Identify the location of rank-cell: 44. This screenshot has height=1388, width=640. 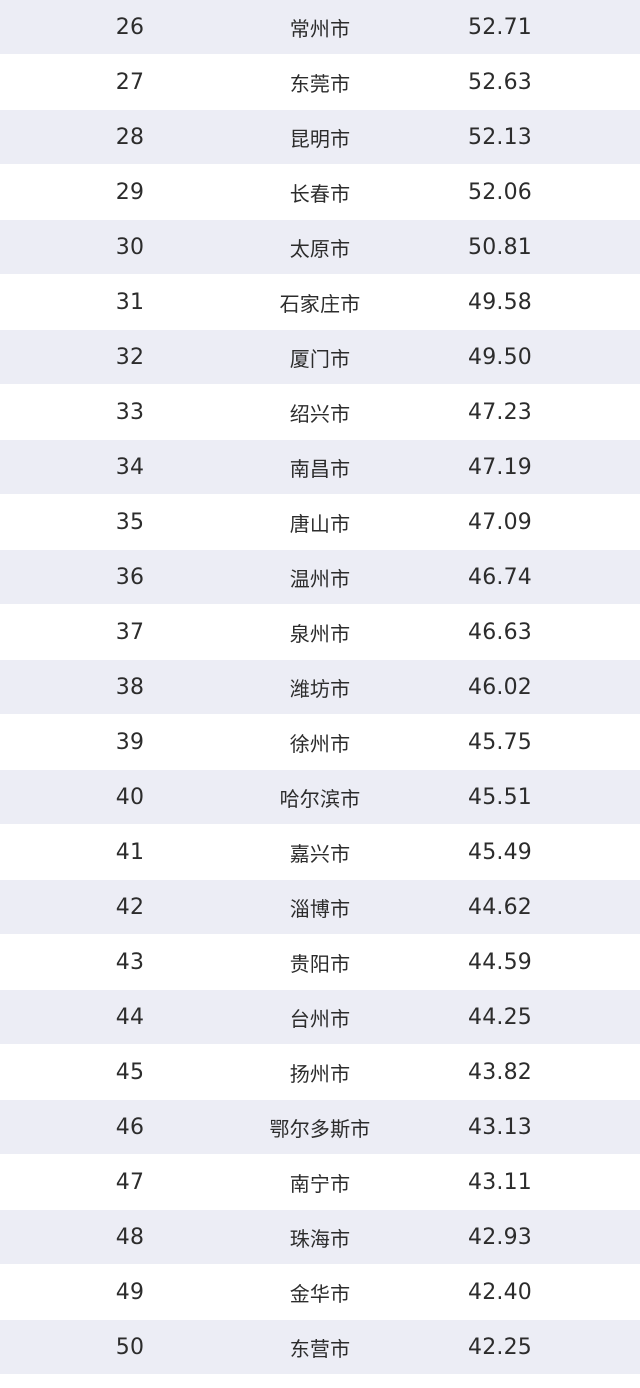
(130, 1017).